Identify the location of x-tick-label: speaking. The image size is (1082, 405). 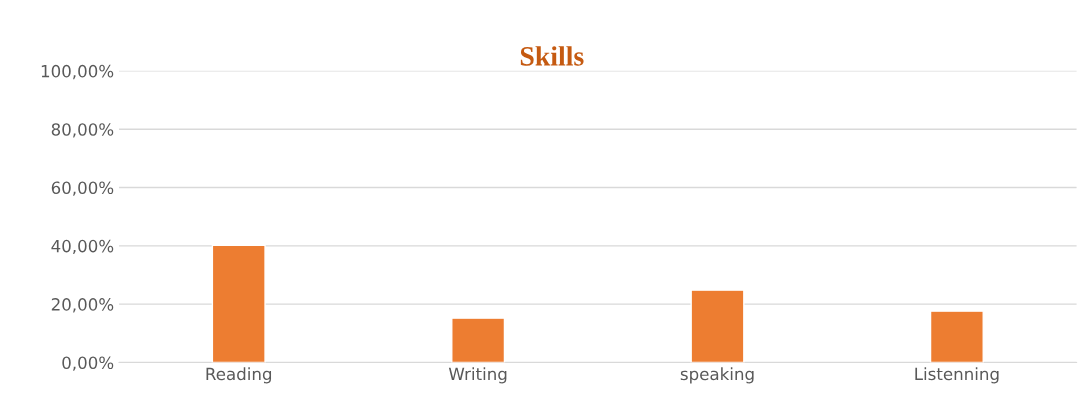
(717, 375).